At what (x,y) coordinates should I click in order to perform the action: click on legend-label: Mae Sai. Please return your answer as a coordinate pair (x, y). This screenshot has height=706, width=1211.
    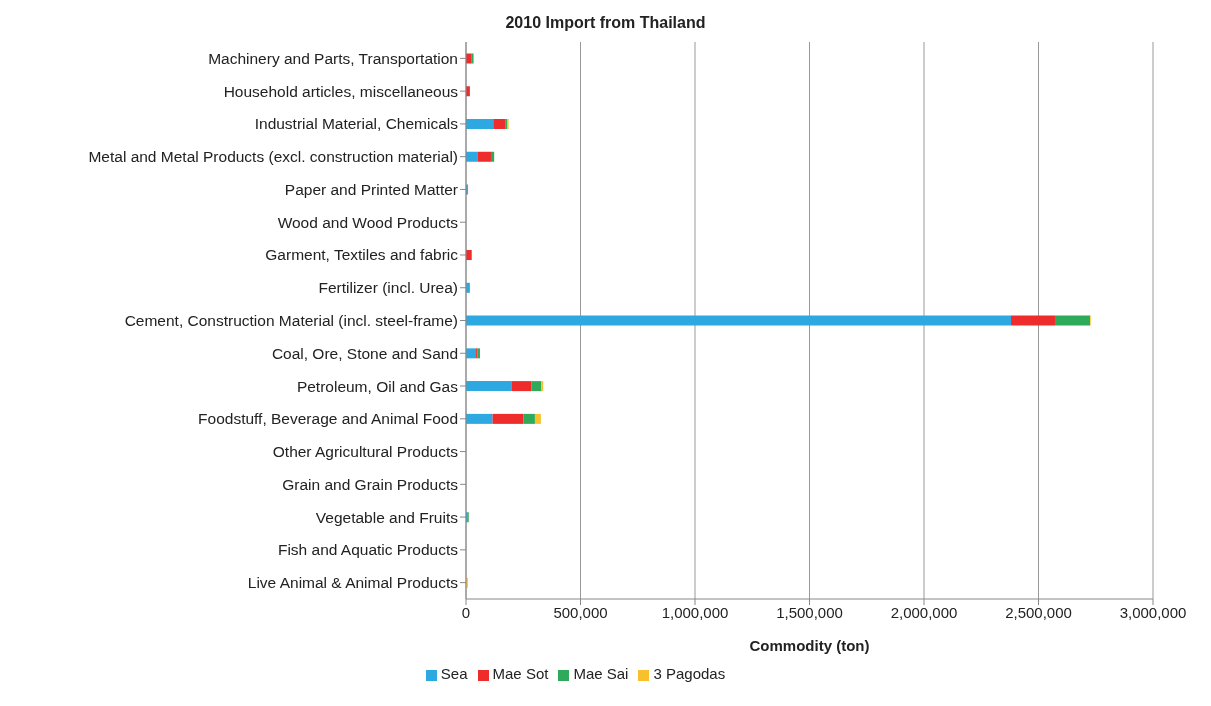
    Looking at the image, I should click on (601, 673).